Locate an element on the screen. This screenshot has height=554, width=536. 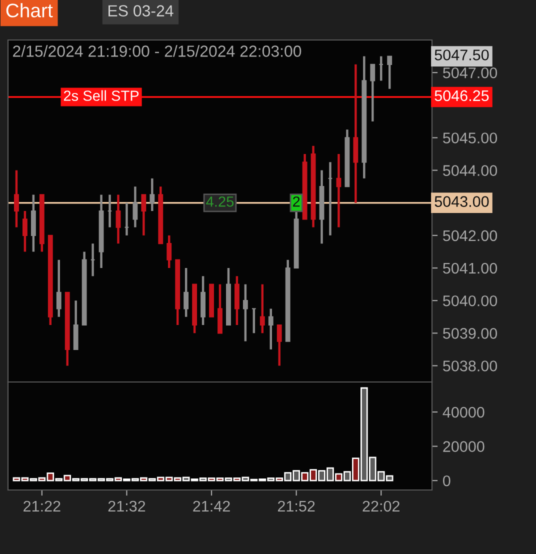
y-tick-label: 20000 is located at coordinates (463, 446).